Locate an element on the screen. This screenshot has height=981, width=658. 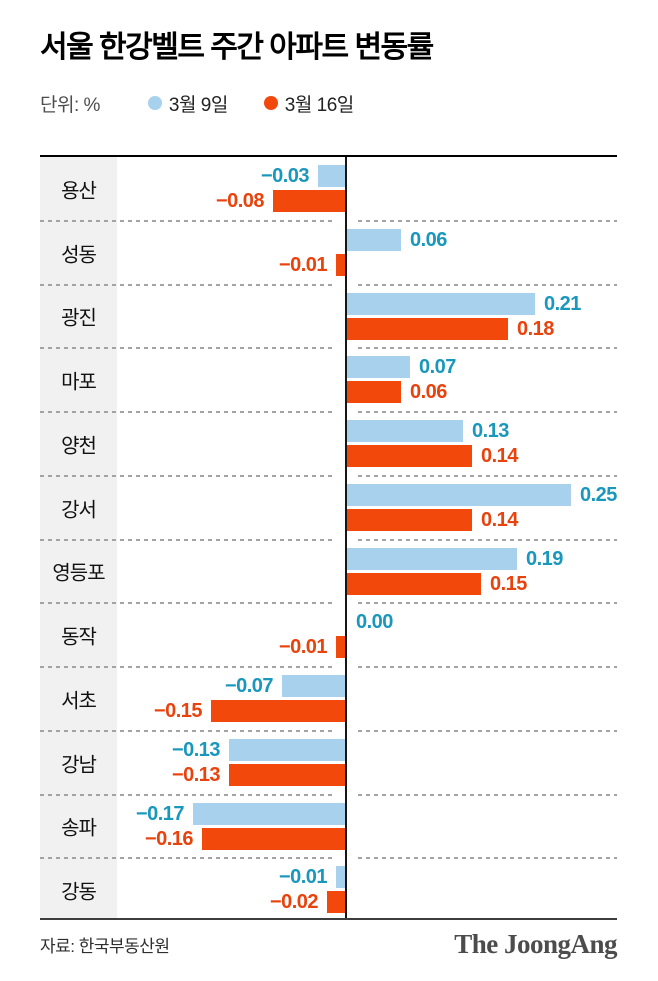
category-label: 강남 is located at coordinates (79, 765).